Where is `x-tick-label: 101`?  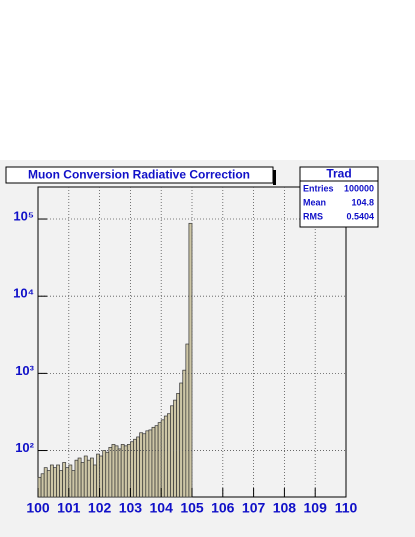
x-tick-label: 101 is located at coordinates (69, 508).